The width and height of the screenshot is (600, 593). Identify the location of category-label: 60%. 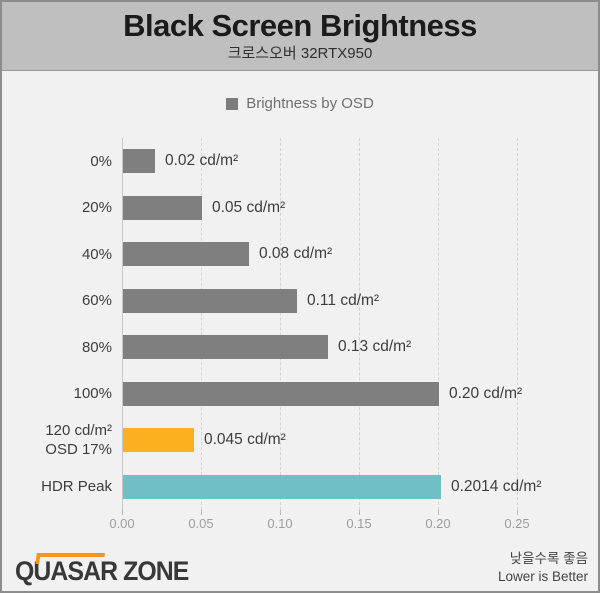
(96, 300).